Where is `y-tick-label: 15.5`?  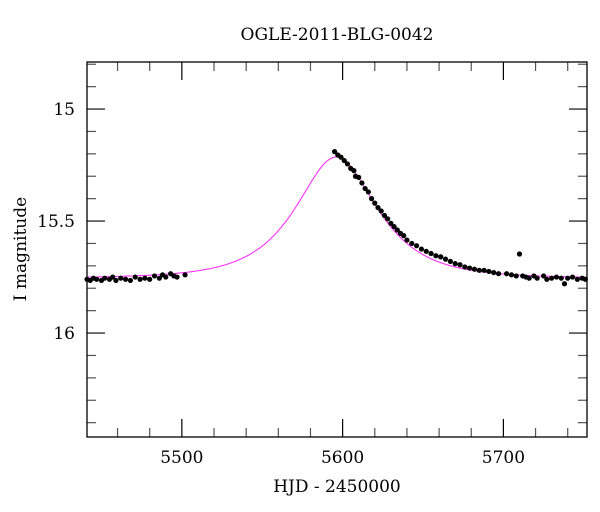 y-tick-label: 15.5 is located at coordinates (56, 222).